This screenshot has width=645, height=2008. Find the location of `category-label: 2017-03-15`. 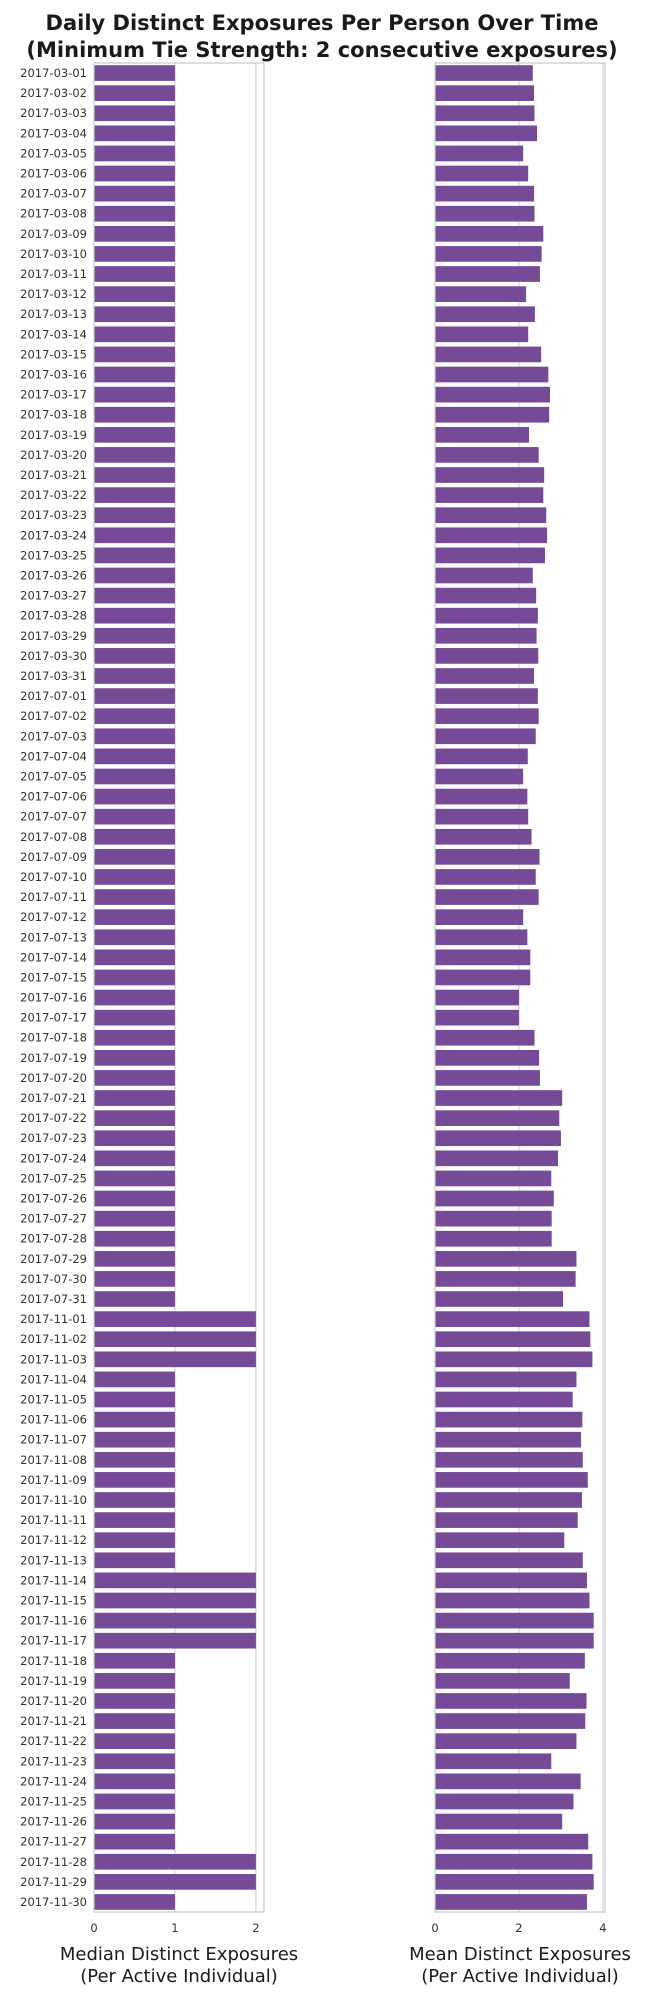

category-label: 2017-03-15 is located at coordinates (53, 354).